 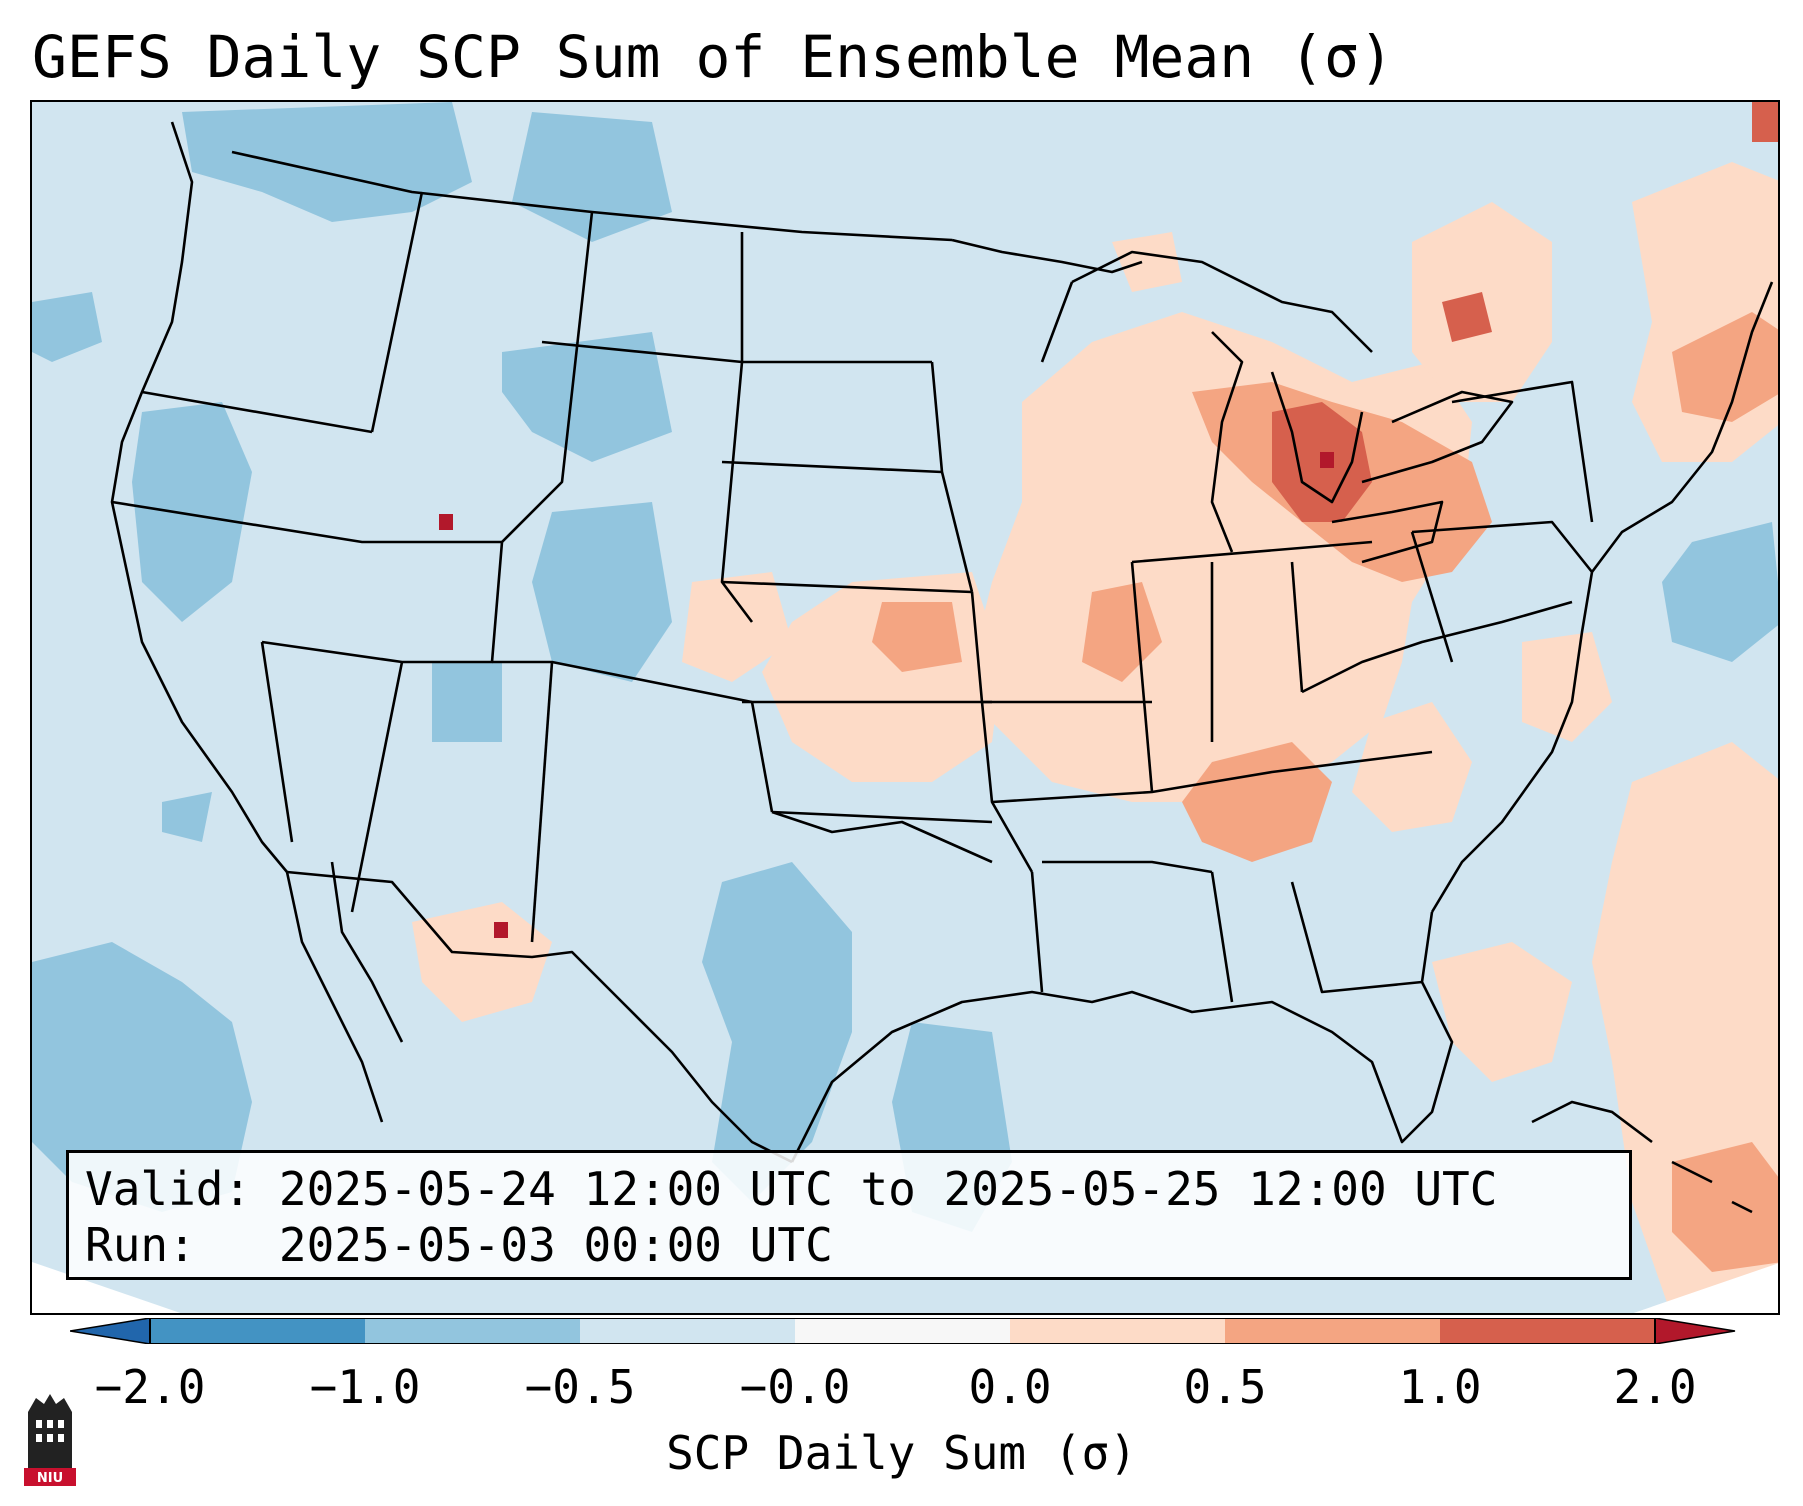 What do you see at coordinates (150, 1387) in the screenshot?
I see `colorbar-tick-label: −2.0` at bounding box center [150, 1387].